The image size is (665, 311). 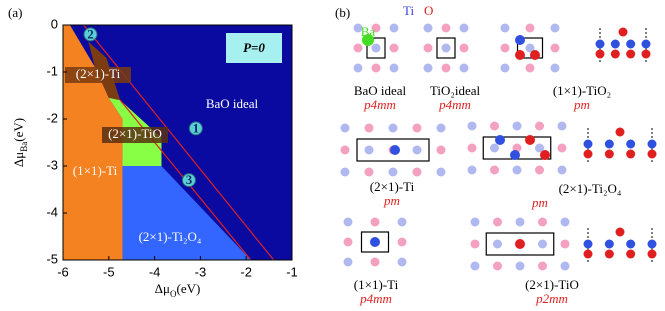 What do you see at coordinates (342, 12) in the screenshot?
I see `panel-label: (b)` at bounding box center [342, 12].